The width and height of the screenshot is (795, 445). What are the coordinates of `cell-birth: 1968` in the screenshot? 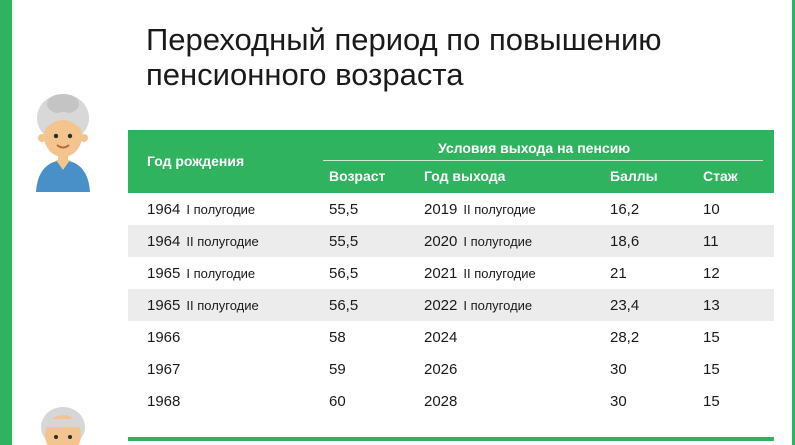 It's located at (164, 401).